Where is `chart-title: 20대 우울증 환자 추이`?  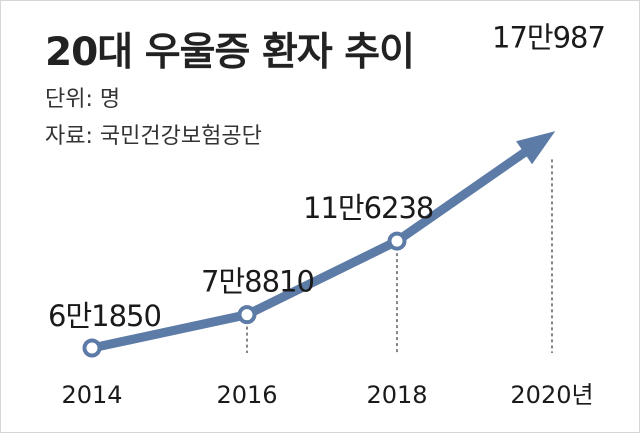
chart-title: 20대 우울증 환자 추이 is located at coordinates (230, 52).